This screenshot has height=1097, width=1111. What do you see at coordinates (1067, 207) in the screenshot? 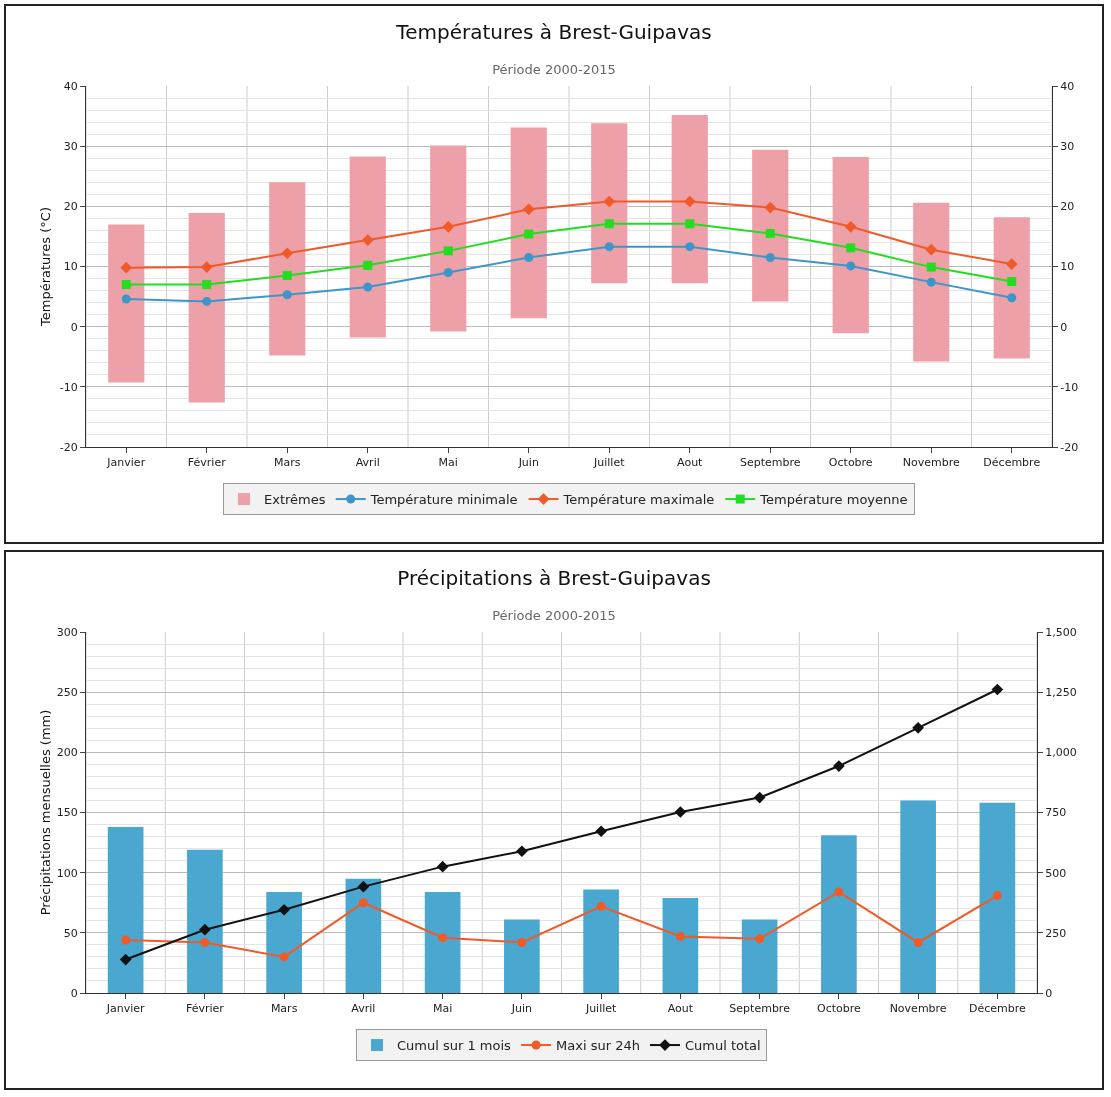
I see `y2-tick-label: 20` at bounding box center [1067, 207].